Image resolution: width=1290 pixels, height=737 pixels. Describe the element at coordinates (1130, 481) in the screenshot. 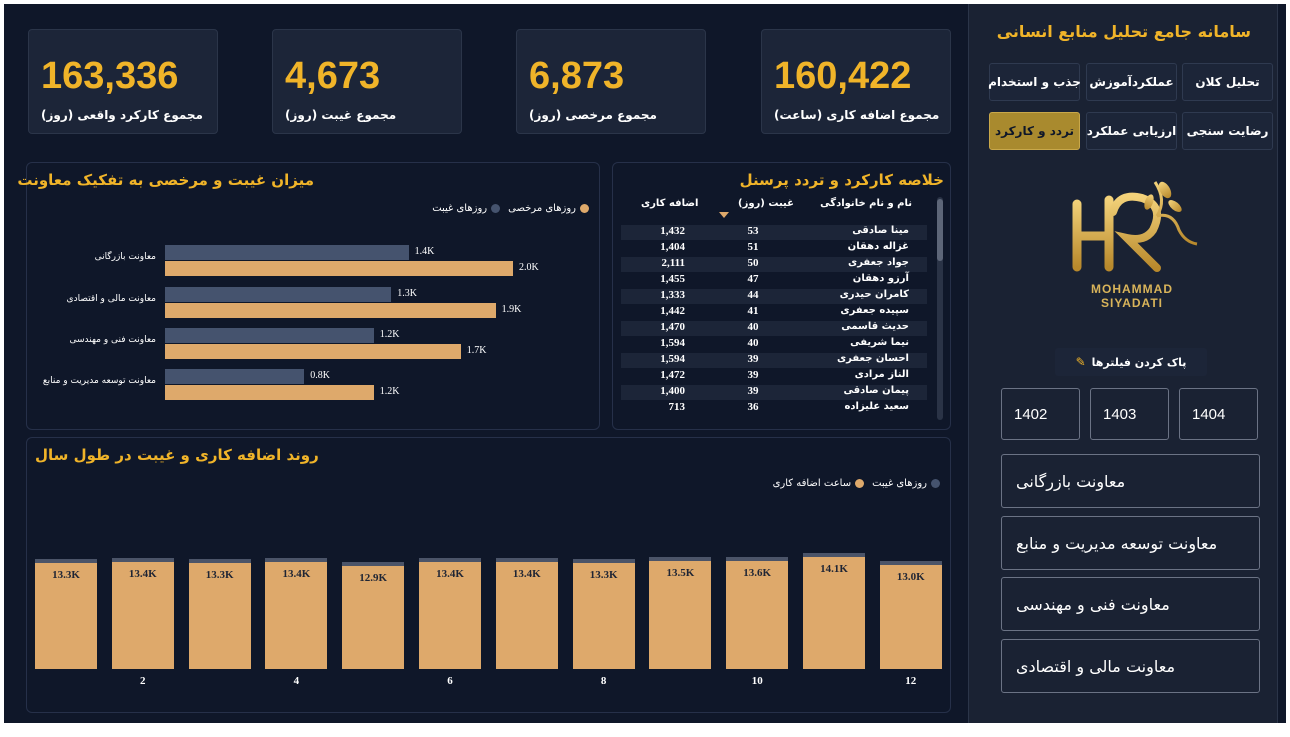

I see `slicer-commerce: معاونت بازرگانی` at that location.